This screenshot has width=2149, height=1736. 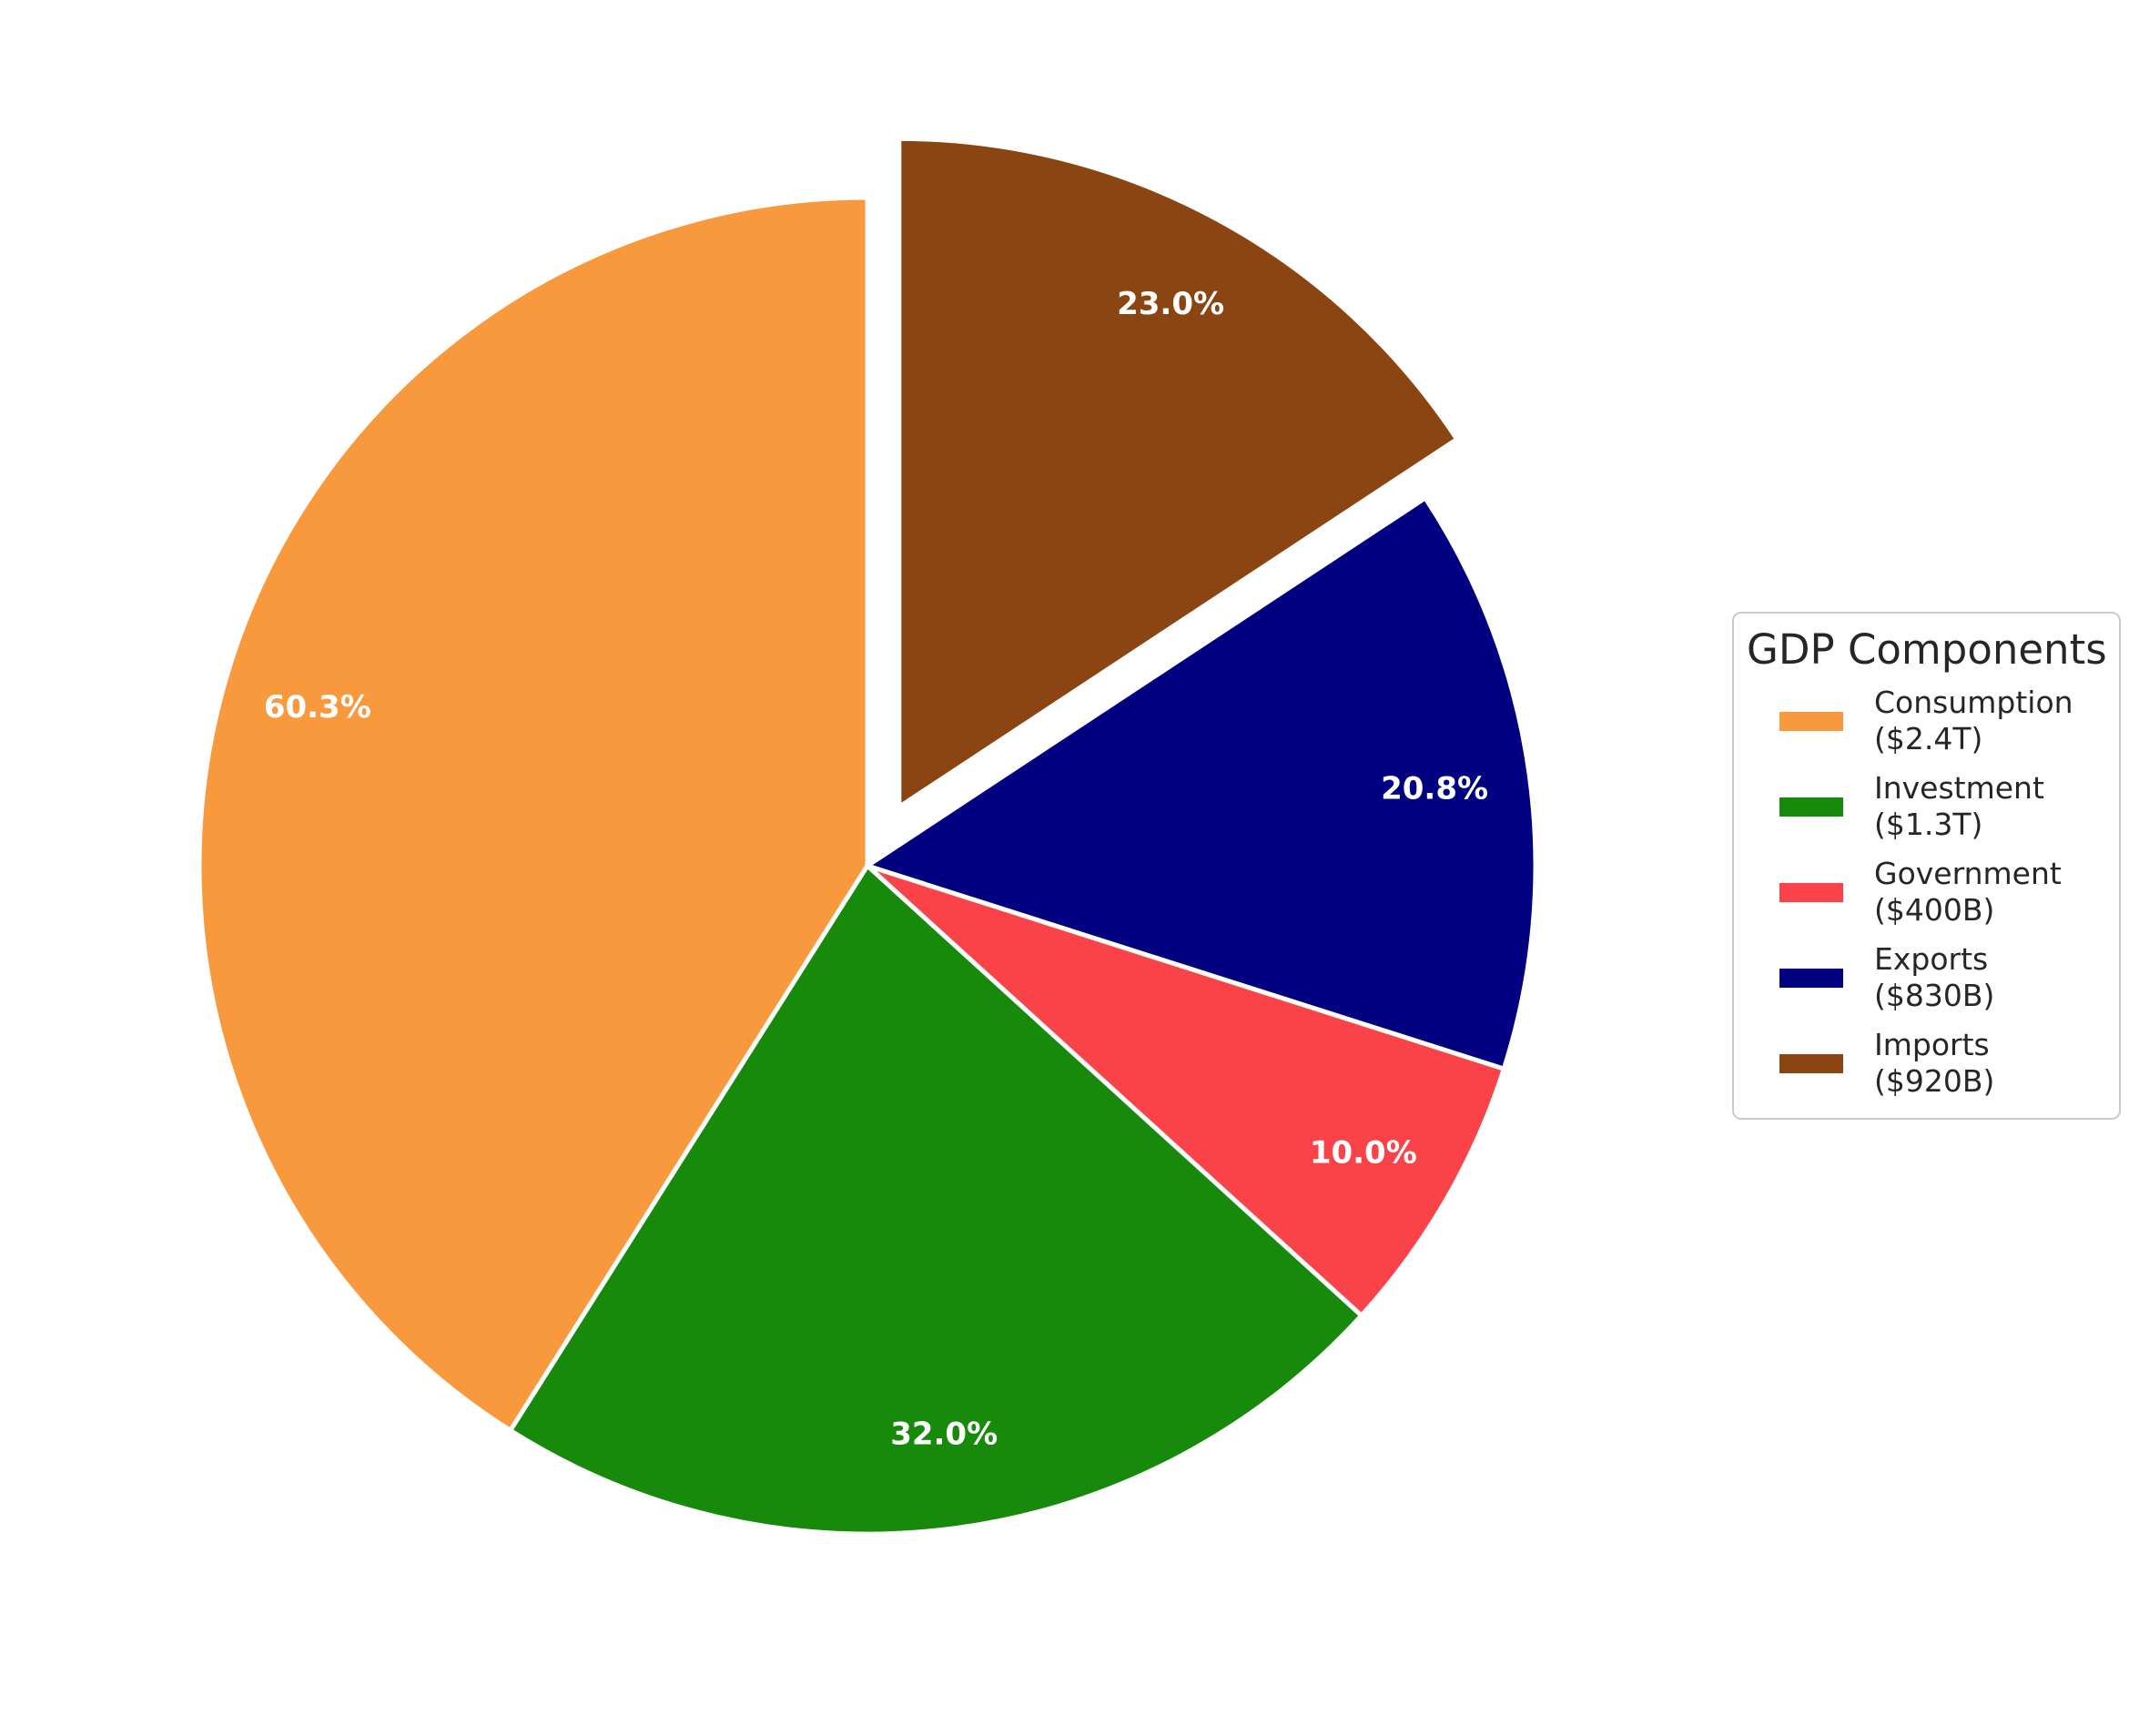 I want to click on legend-swatch-imports, so click(x=1811, y=1063).